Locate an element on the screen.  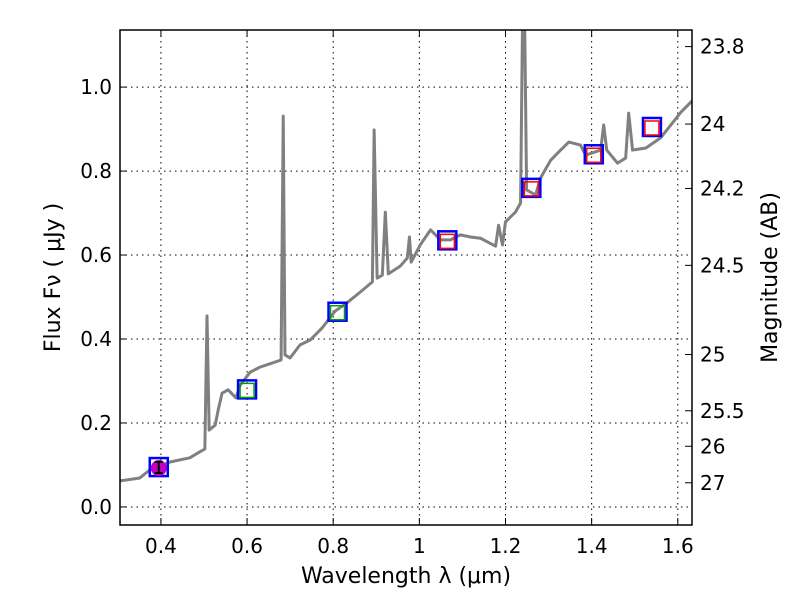
y2-tick-label: 25 is located at coordinates (712, 355).